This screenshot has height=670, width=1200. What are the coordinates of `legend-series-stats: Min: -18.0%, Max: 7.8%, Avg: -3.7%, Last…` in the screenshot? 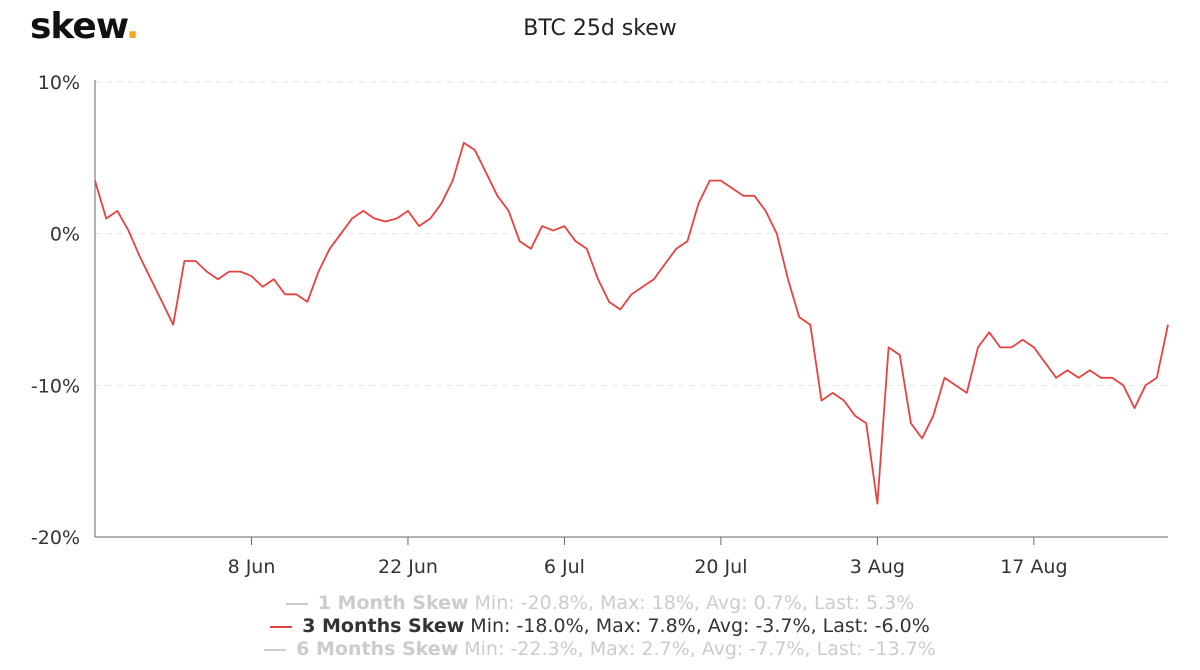 It's located at (700, 626).